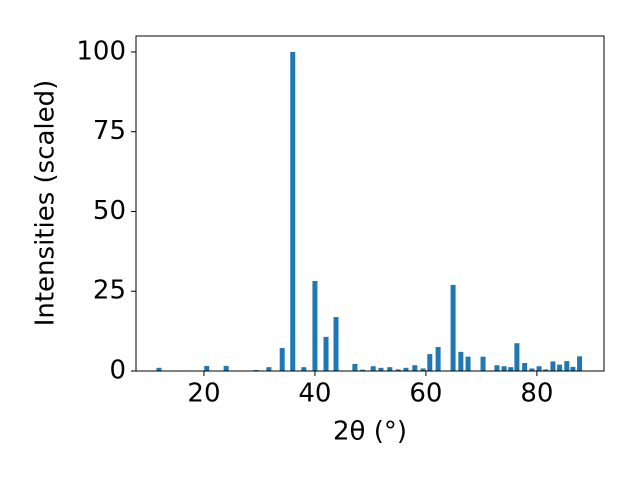  Describe the element at coordinates (536, 394) in the screenshot. I see `x-tick-label: 80` at that location.